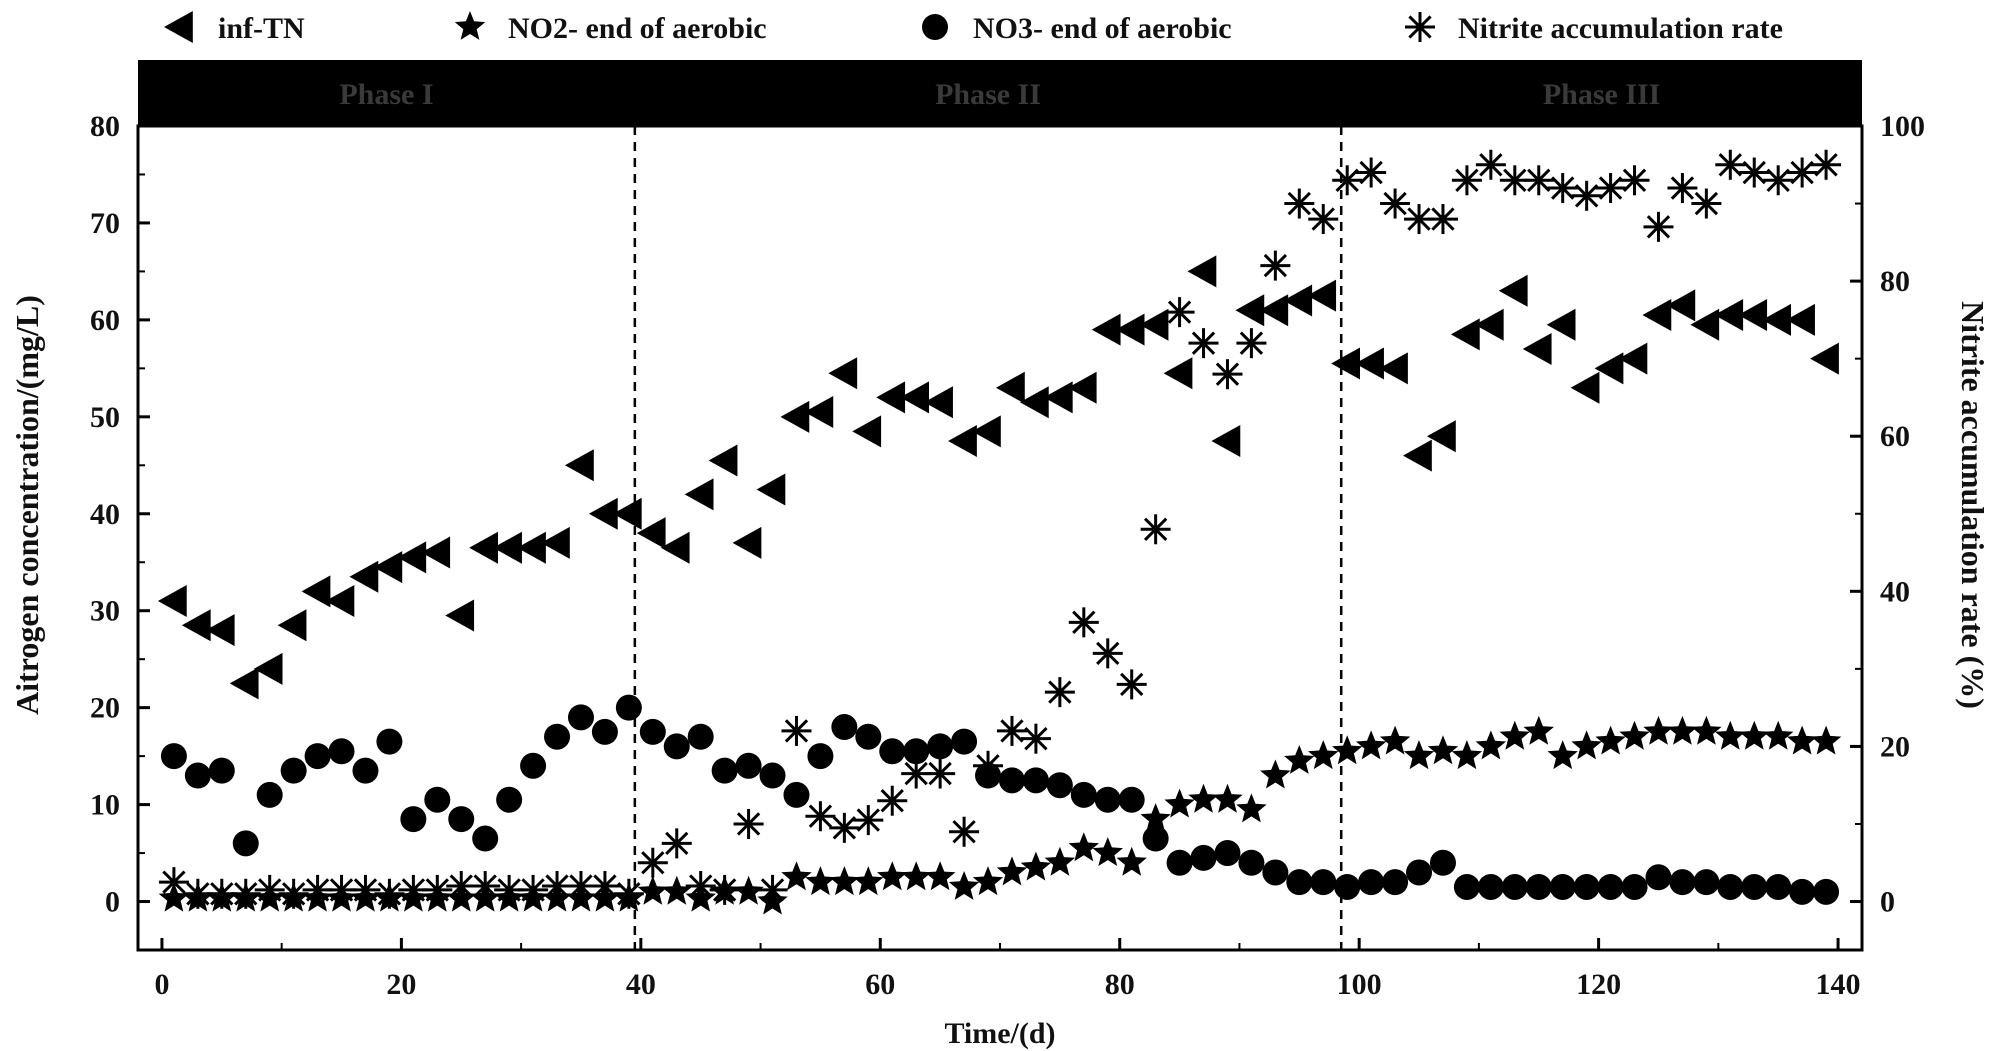  I want to click on y-axis-left-title: Aitrogen concentration/(mg/L), so click(27, 505).